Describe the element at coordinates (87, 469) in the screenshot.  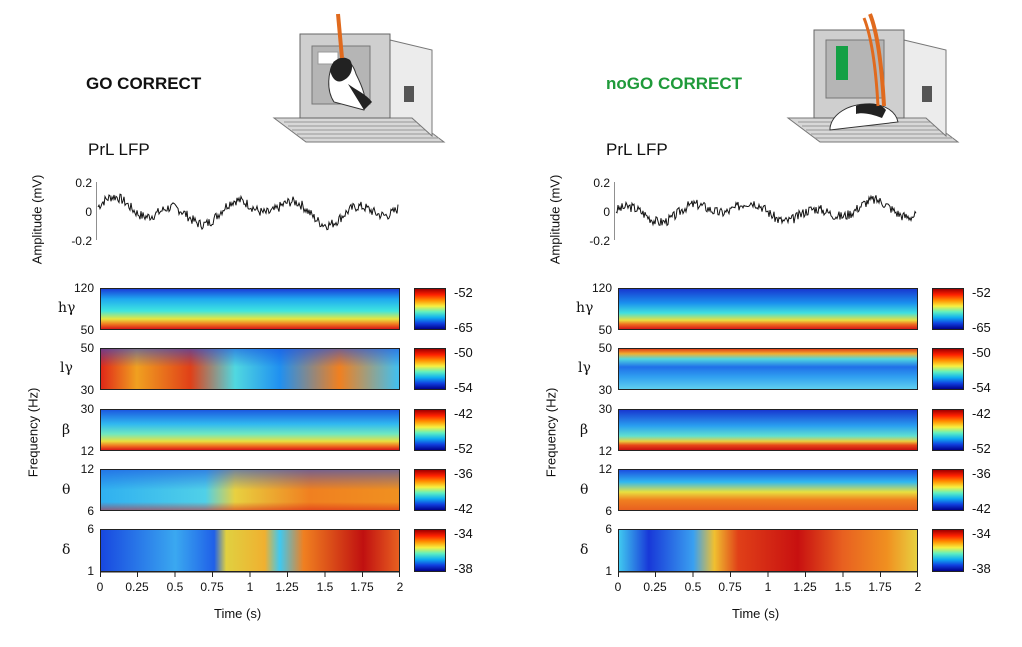
I see `go-band4-tick-top: 12` at that location.